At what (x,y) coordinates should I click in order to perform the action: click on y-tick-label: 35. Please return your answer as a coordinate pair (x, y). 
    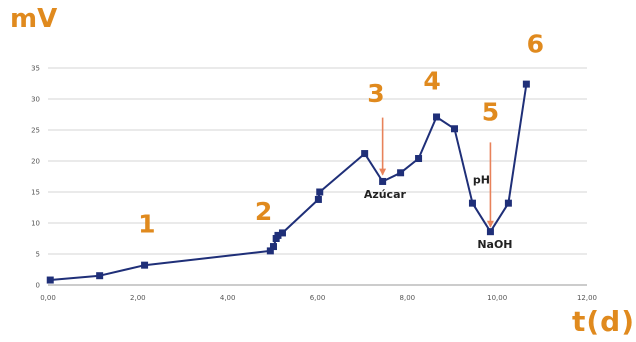
    Looking at the image, I should click on (35, 69).